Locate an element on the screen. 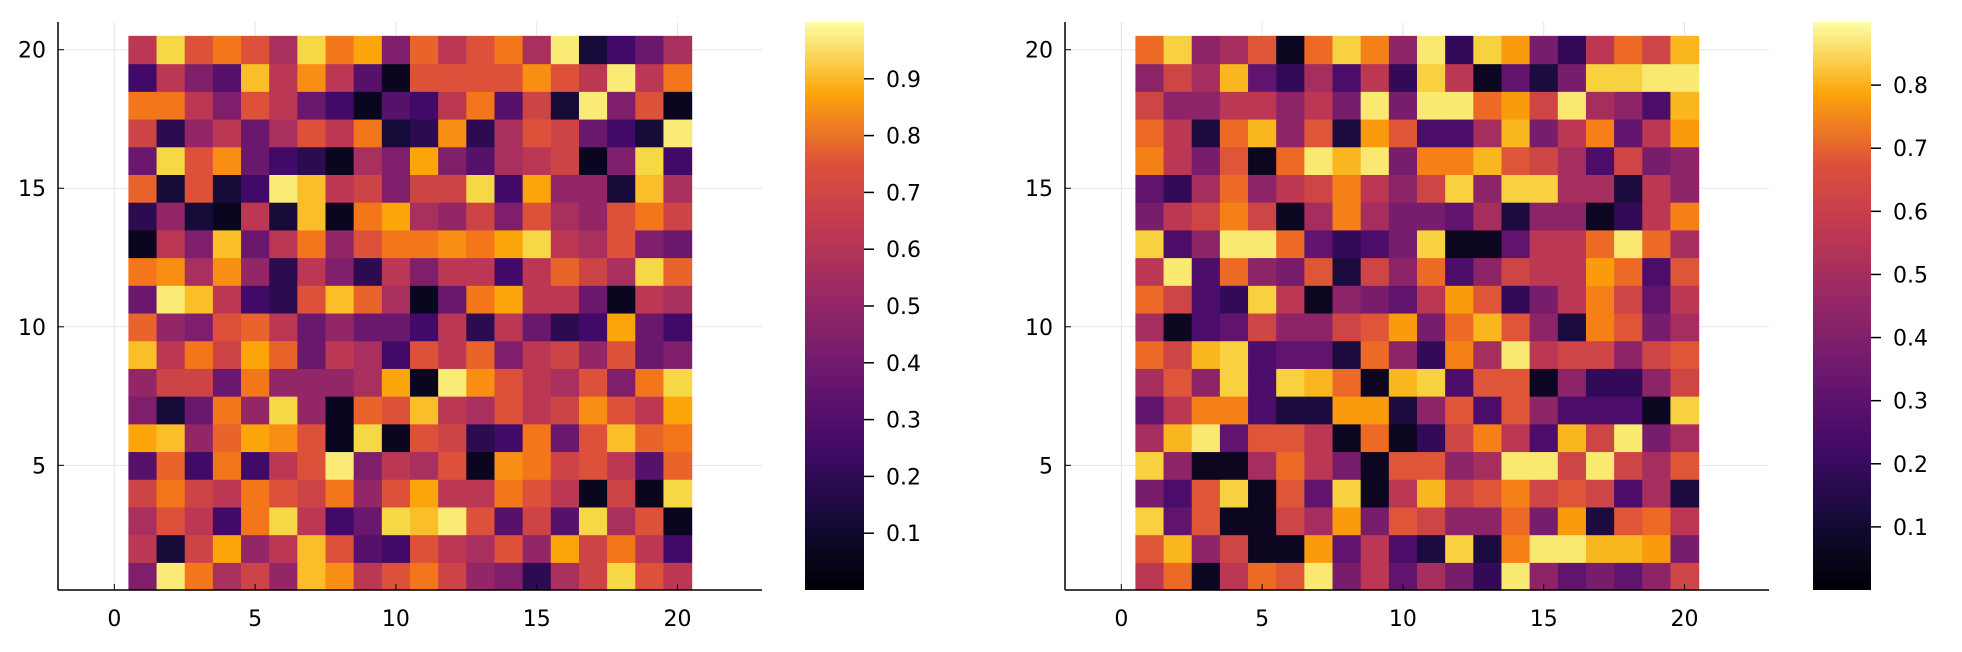  x-tick-label: 20 is located at coordinates (1685, 619).